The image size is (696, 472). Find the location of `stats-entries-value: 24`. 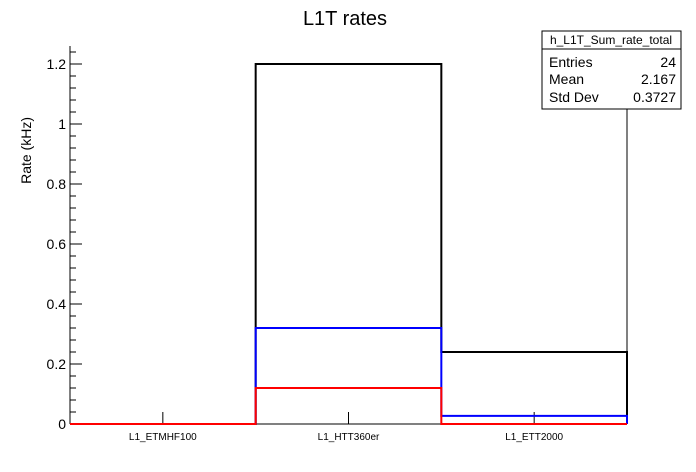

stats-entries-value: 24 is located at coordinates (668, 62).